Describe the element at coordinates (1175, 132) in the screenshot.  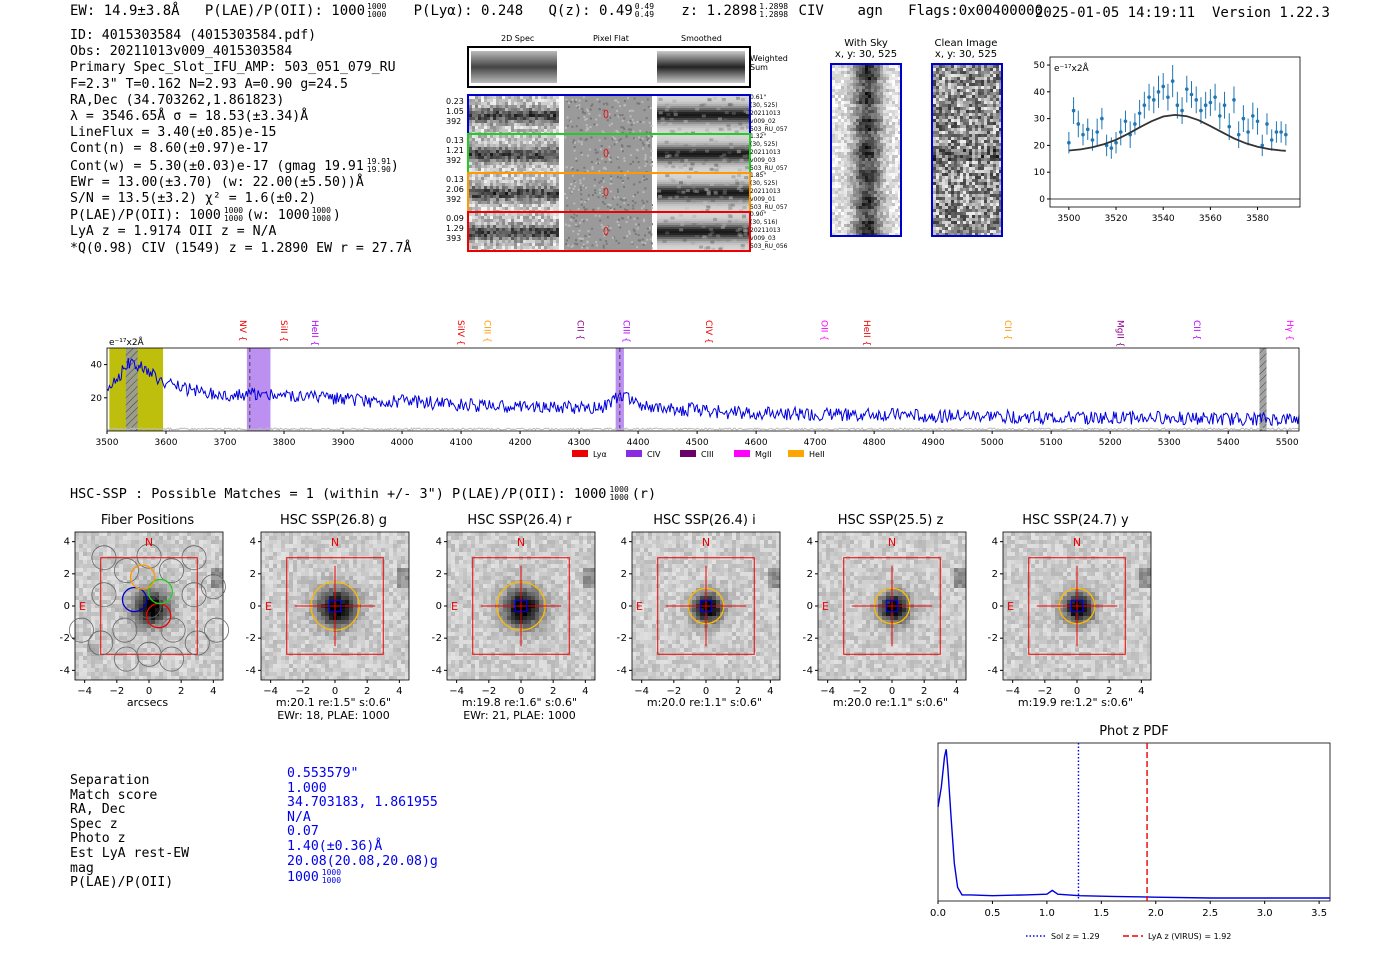
I see `fit-plot-frame` at that location.